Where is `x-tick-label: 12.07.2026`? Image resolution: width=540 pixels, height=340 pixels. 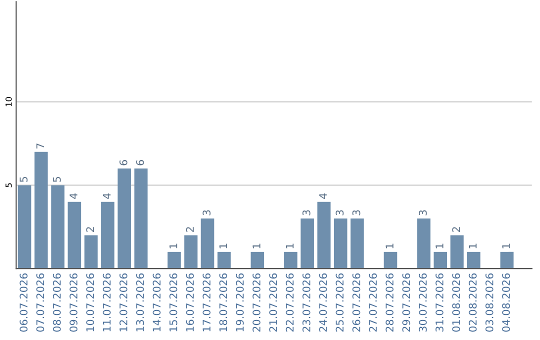
x-tick-label: 12.07.2026 is located at coordinates (123, 302).